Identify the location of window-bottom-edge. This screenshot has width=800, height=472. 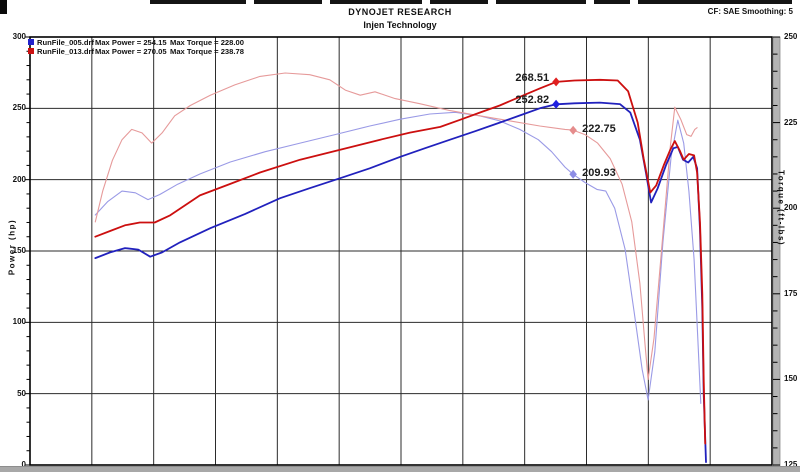
(400, 469).